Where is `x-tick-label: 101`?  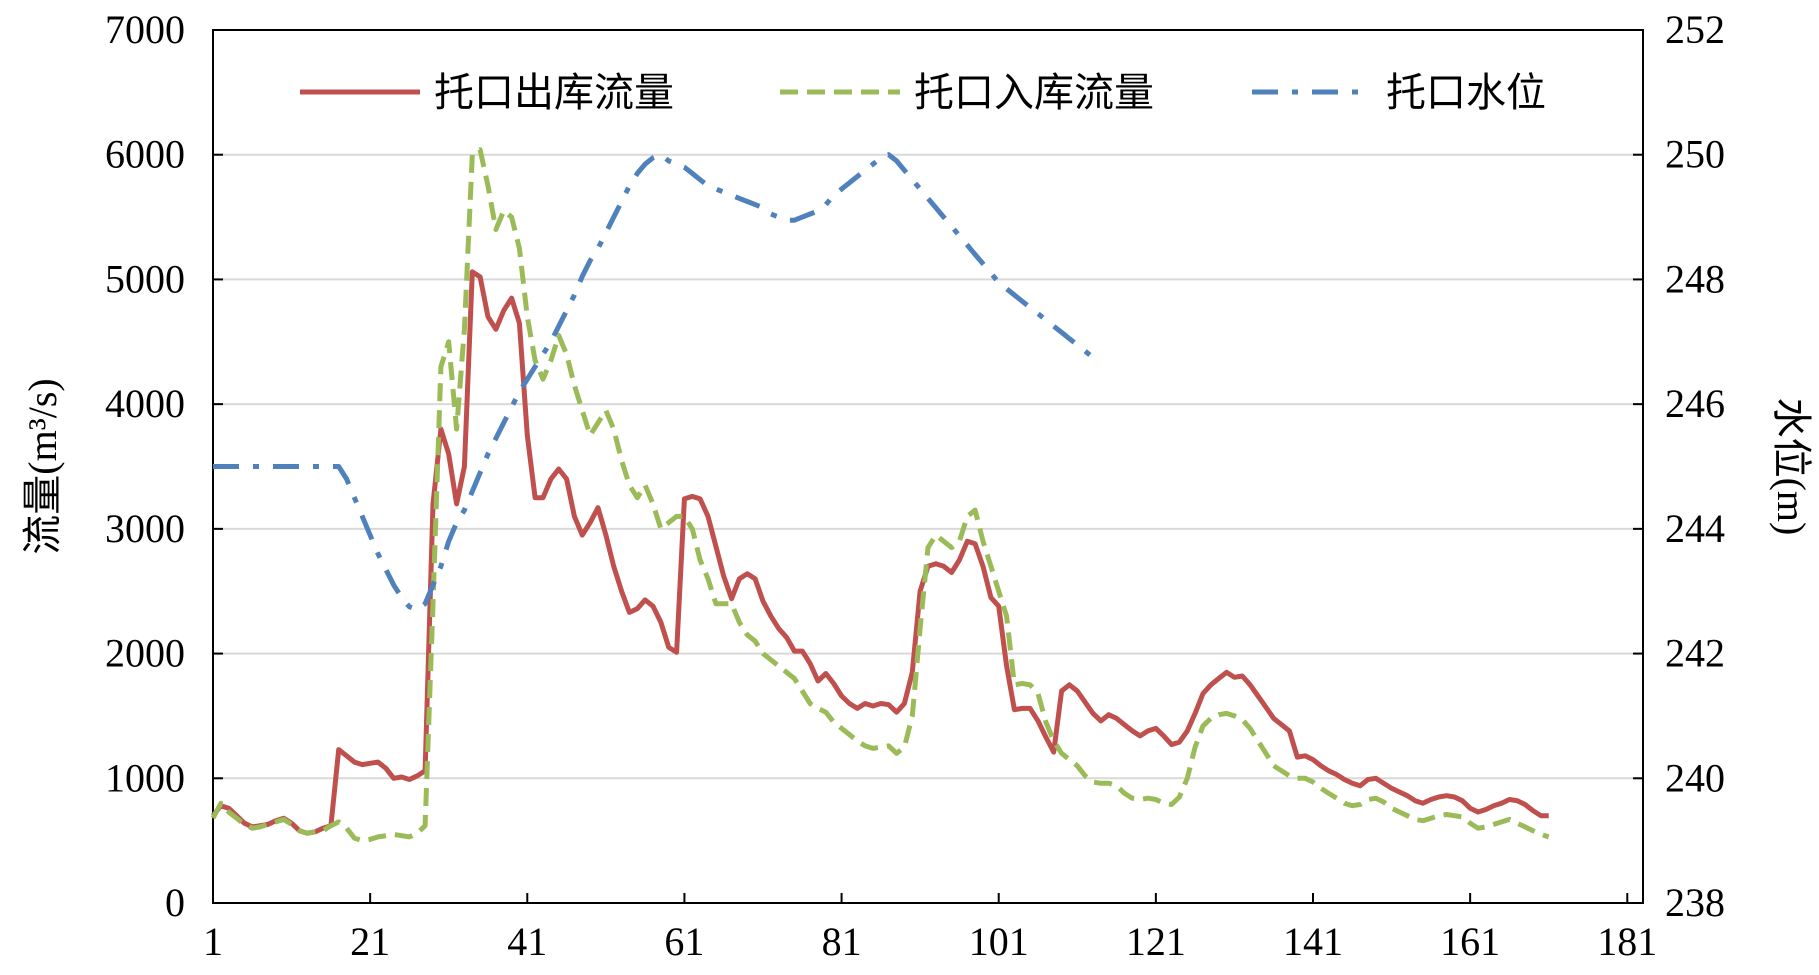
x-tick-label: 101 is located at coordinates (999, 941).